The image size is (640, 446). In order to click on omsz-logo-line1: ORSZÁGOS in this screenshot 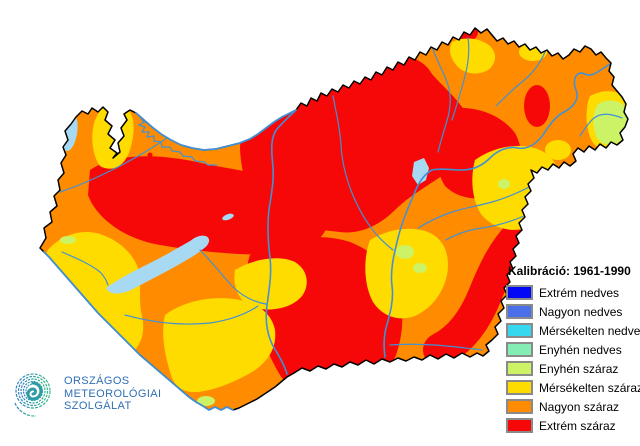, I will do `click(97, 381)`.